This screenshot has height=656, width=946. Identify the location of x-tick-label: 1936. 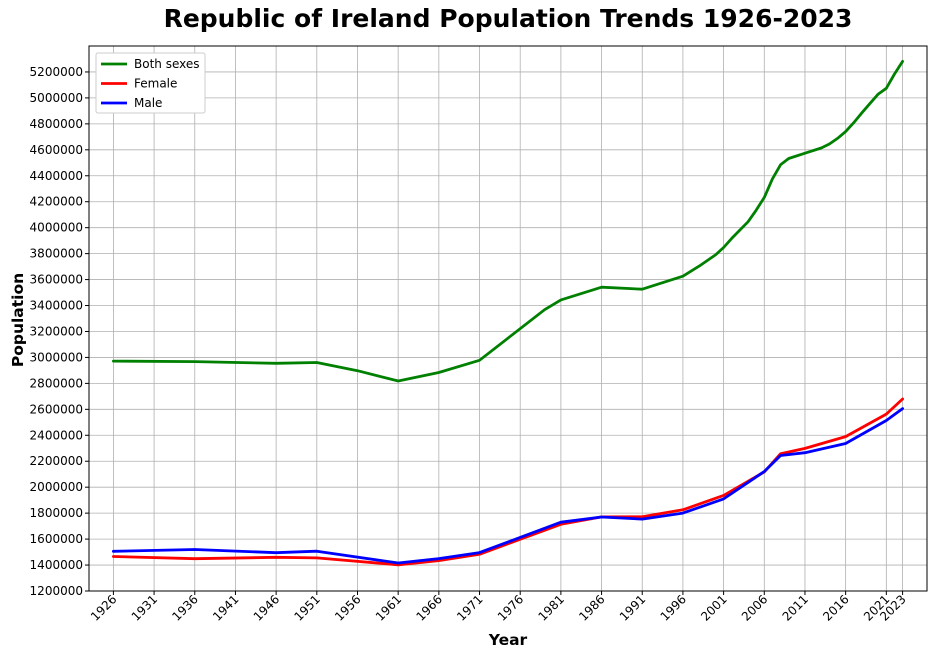
(184, 607).